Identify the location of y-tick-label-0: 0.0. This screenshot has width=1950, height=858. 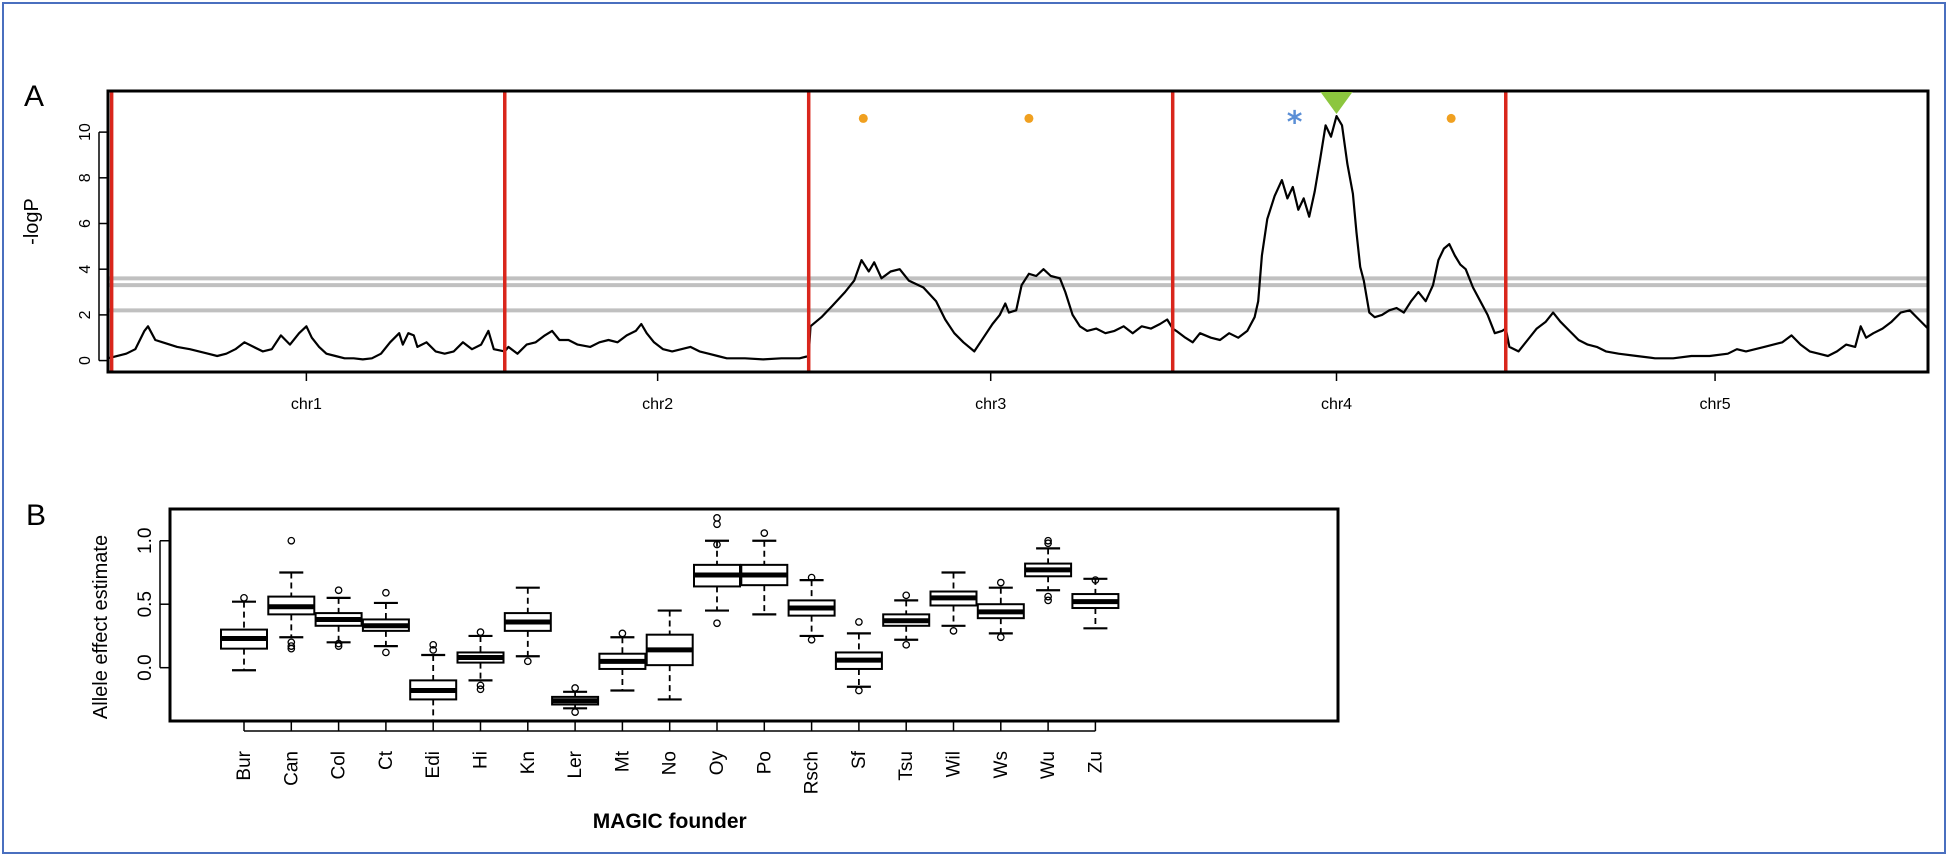
(145, 667).